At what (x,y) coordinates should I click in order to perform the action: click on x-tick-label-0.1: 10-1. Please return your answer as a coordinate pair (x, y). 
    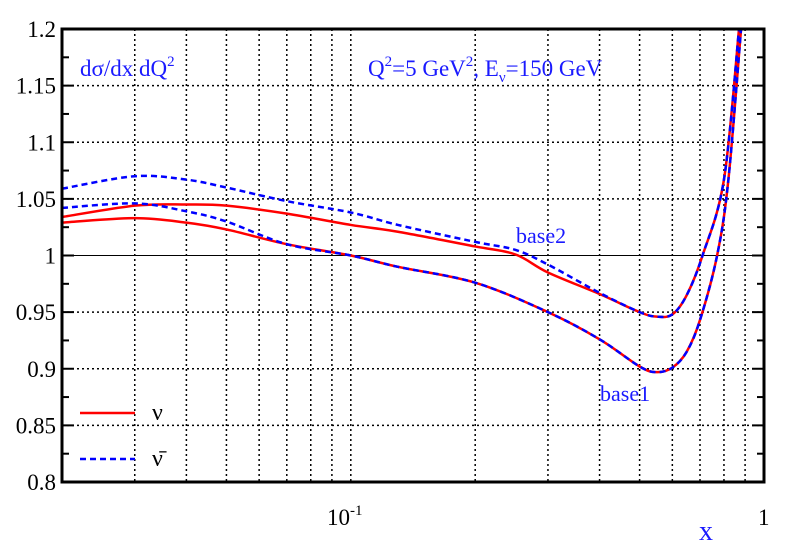
    Looking at the image, I should click on (345, 516).